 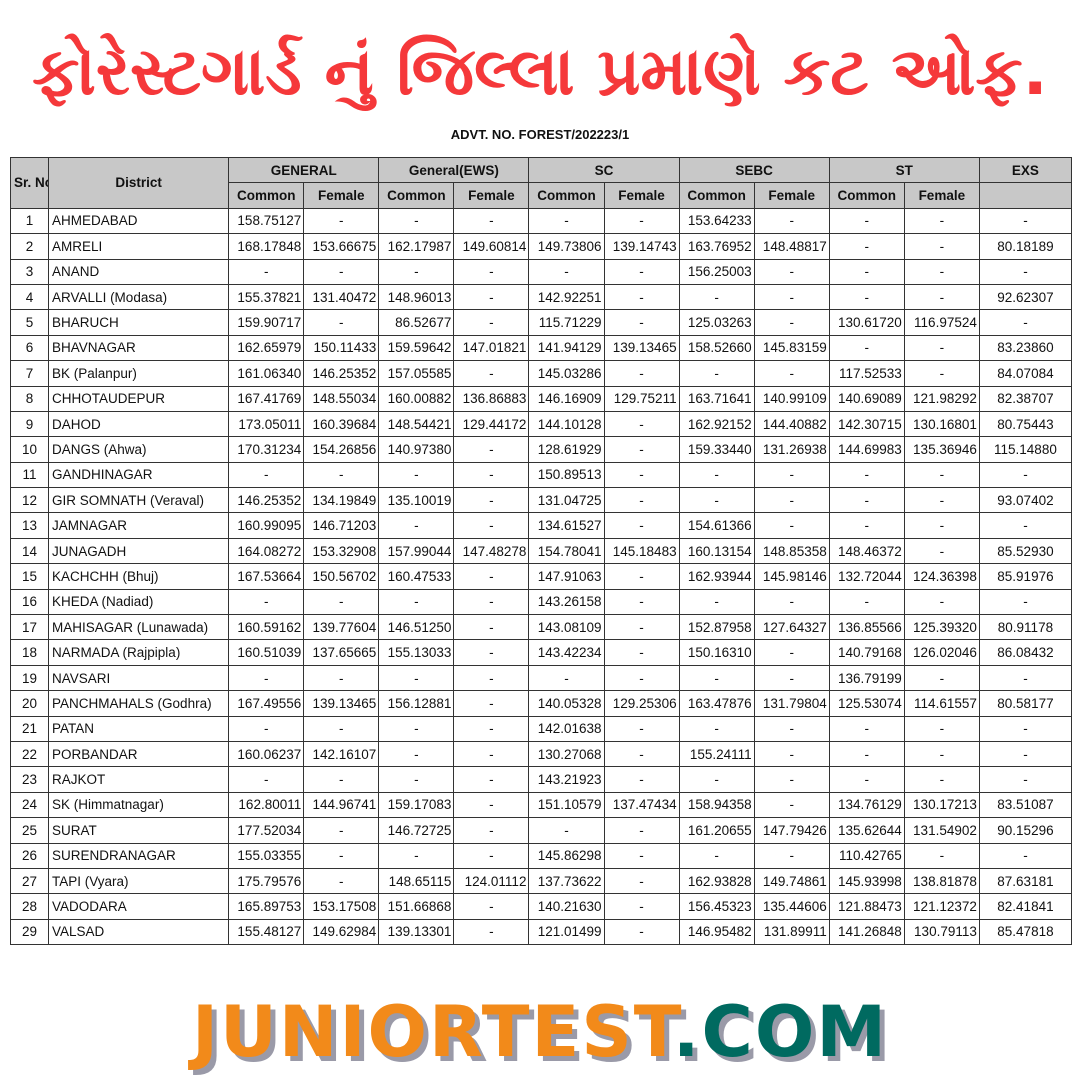 What do you see at coordinates (139, 297) in the screenshot?
I see `cell-district: ARVALLI (Modasa)` at bounding box center [139, 297].